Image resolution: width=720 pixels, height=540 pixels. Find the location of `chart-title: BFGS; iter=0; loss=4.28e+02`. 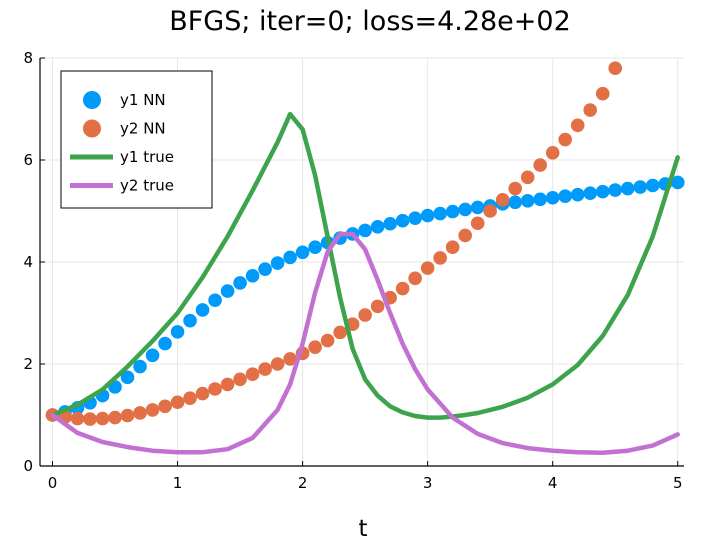

chart-title: BFGS; iter=0; loss=4.28e+02 is located at coordinates (370, 21).